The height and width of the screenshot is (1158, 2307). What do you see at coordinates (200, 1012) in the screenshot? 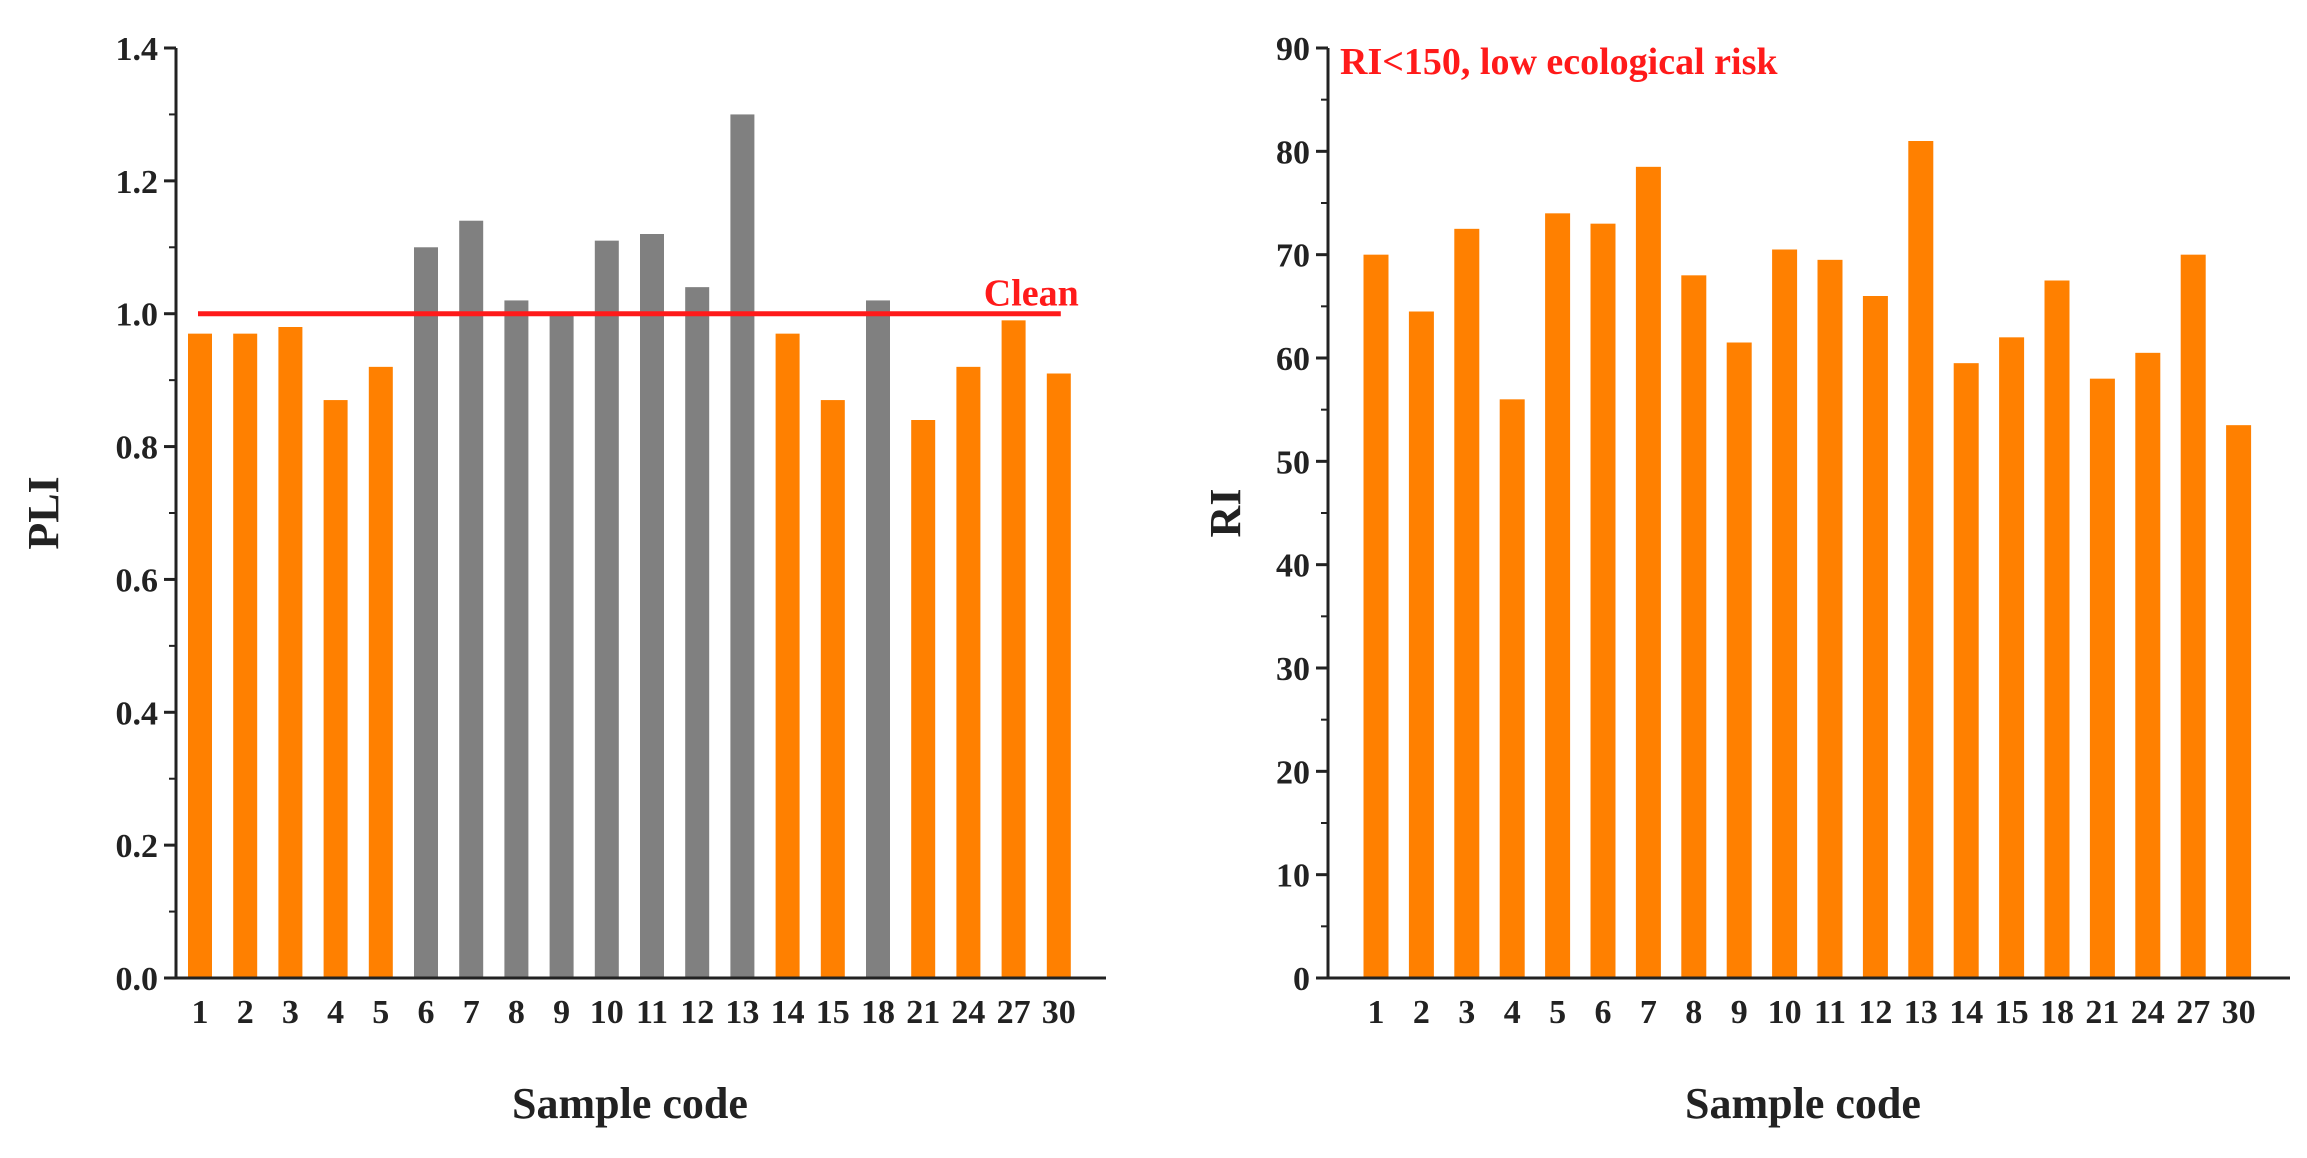
I see `pli-x-tick-label: 1` at bounding box center [200, 1012].